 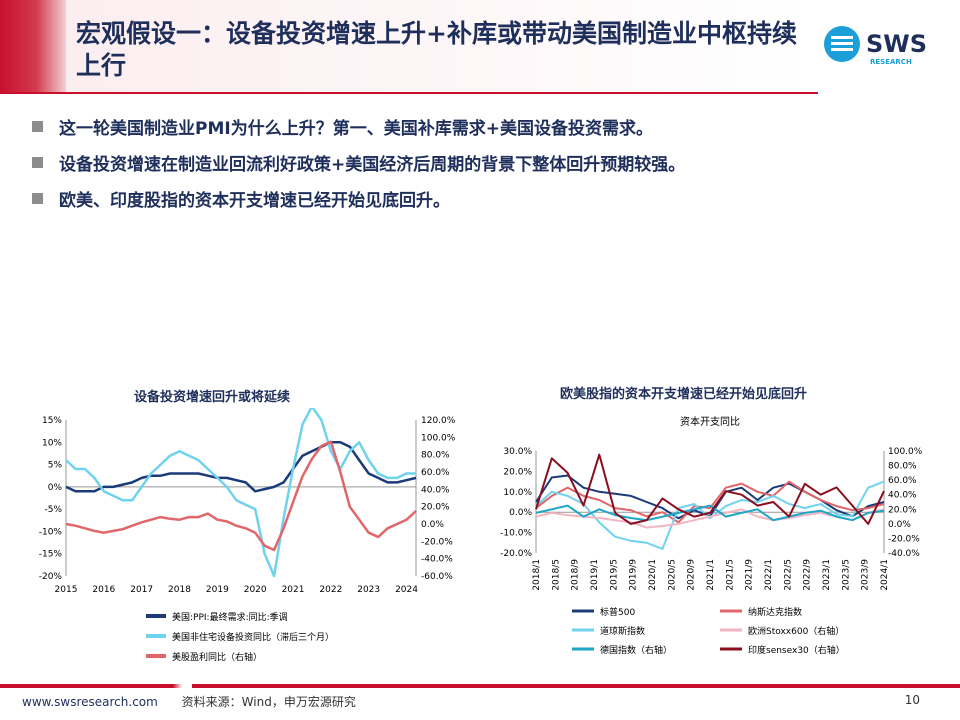 I want to click on sws-logo: SWS RESEARCH, so click(x=882, y=45).